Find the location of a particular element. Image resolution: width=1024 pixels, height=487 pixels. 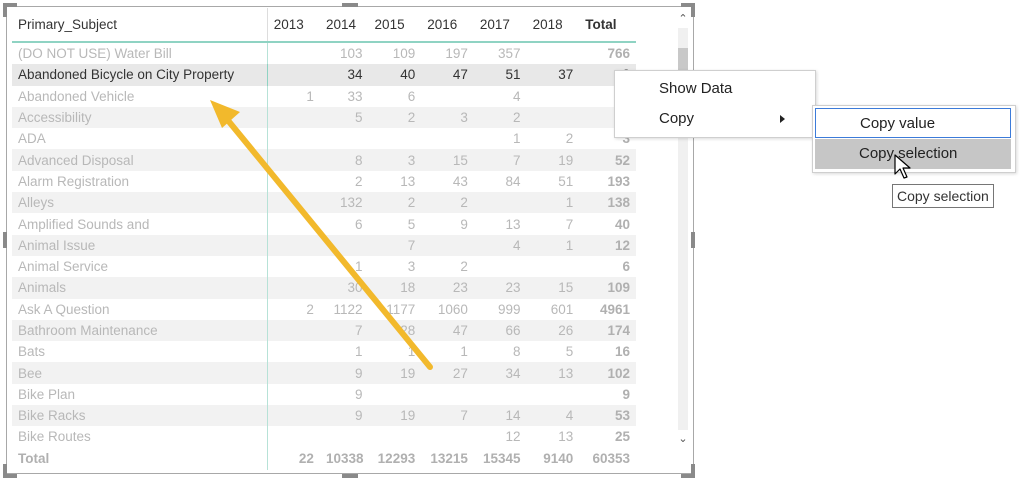

row-subject-cell: (DO NOT USE) Water Bill is located at coordinates (140, 53).